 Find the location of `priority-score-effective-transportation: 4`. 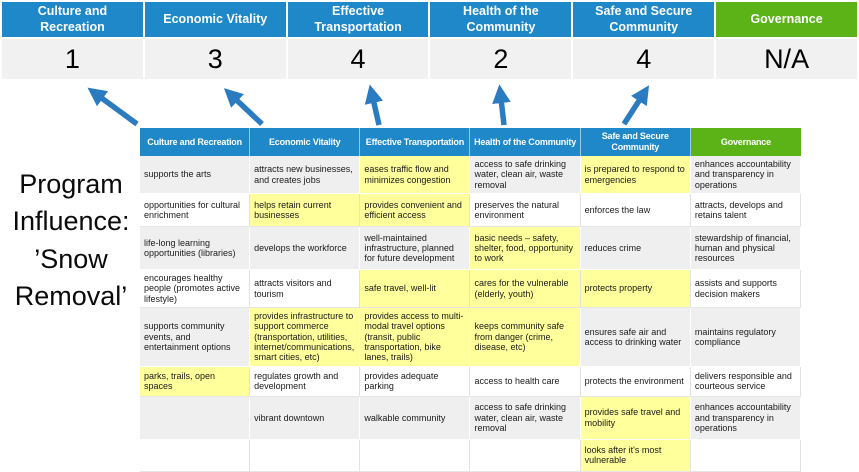

priority-score-effective-transportation: 4 is located at coordinates (358, 59).